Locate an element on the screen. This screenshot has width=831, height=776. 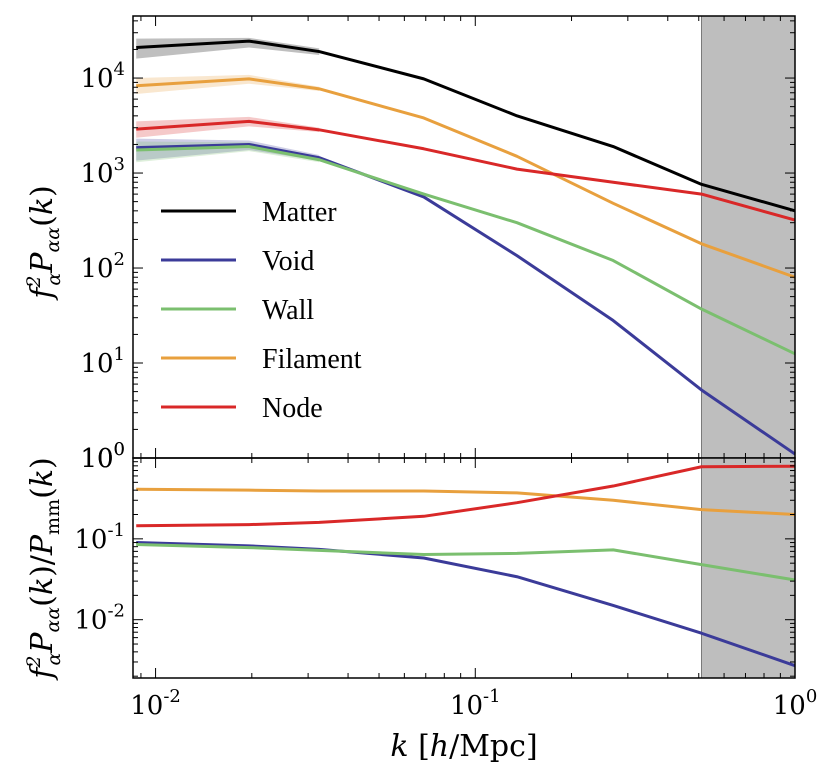
legend-label: Void is located at coordinates (288, 261).